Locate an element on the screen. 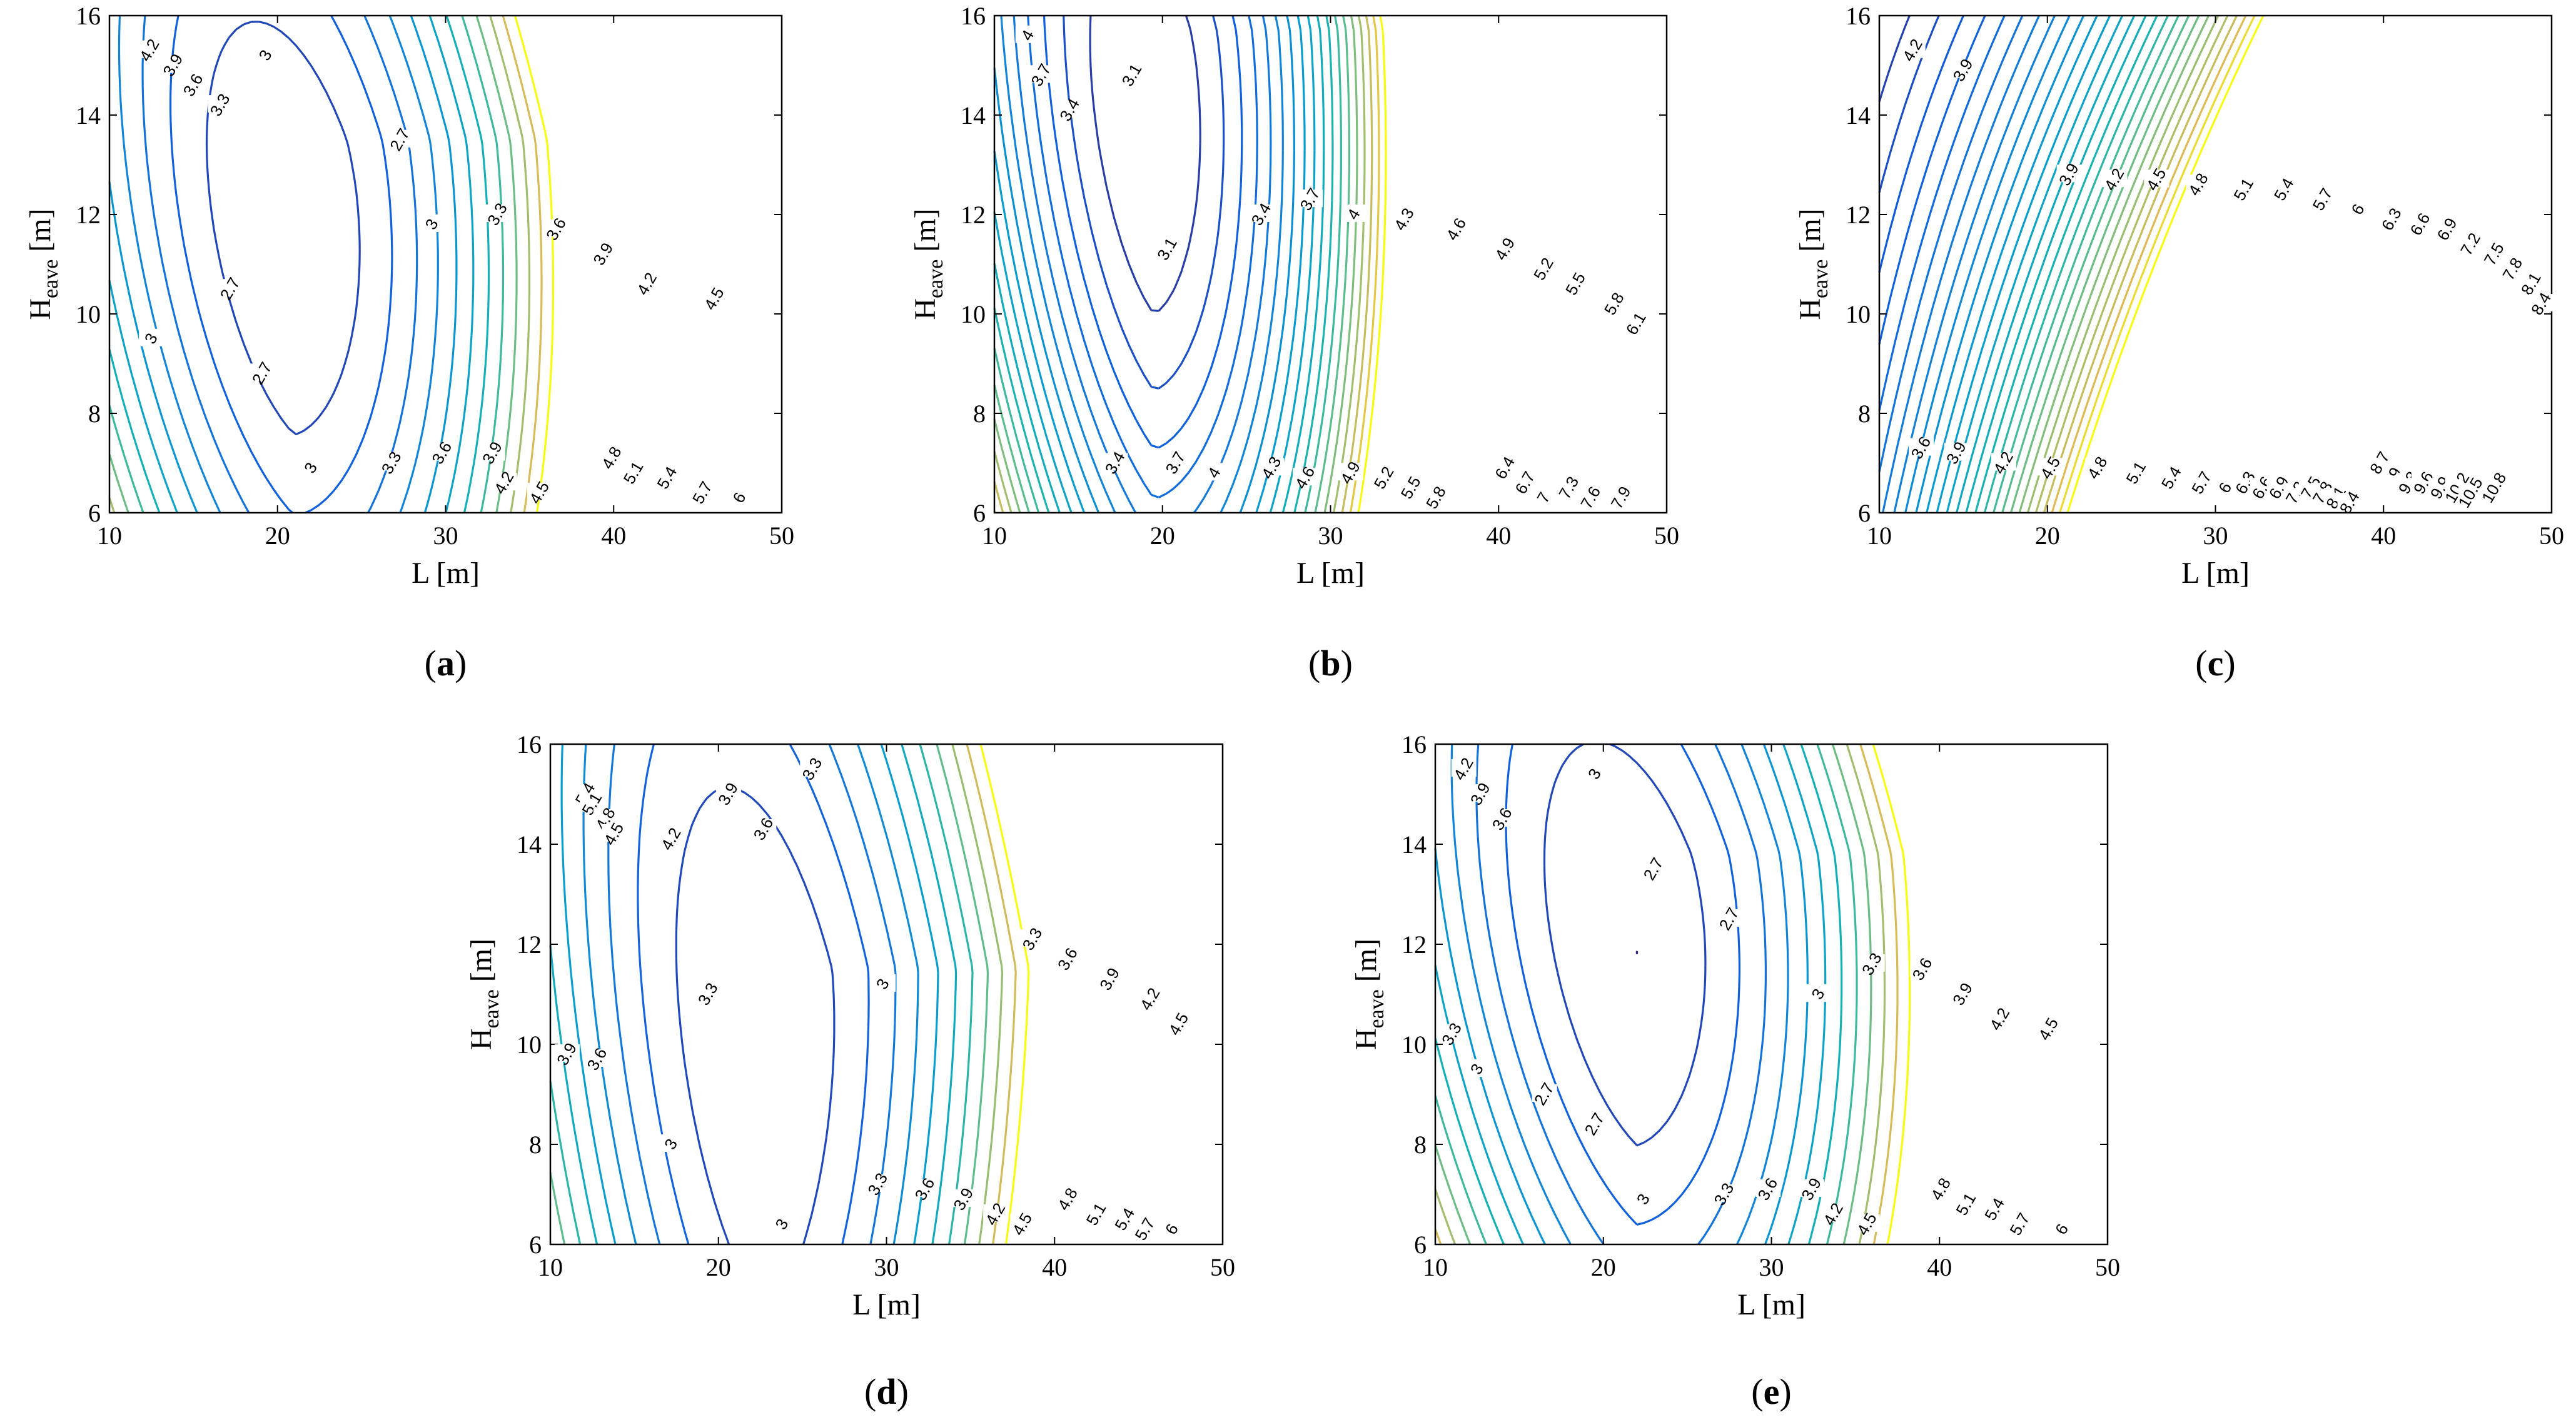 The image size is (2576, 1427). x-tick-label: 20 is located at coordinates (1604, 1267).